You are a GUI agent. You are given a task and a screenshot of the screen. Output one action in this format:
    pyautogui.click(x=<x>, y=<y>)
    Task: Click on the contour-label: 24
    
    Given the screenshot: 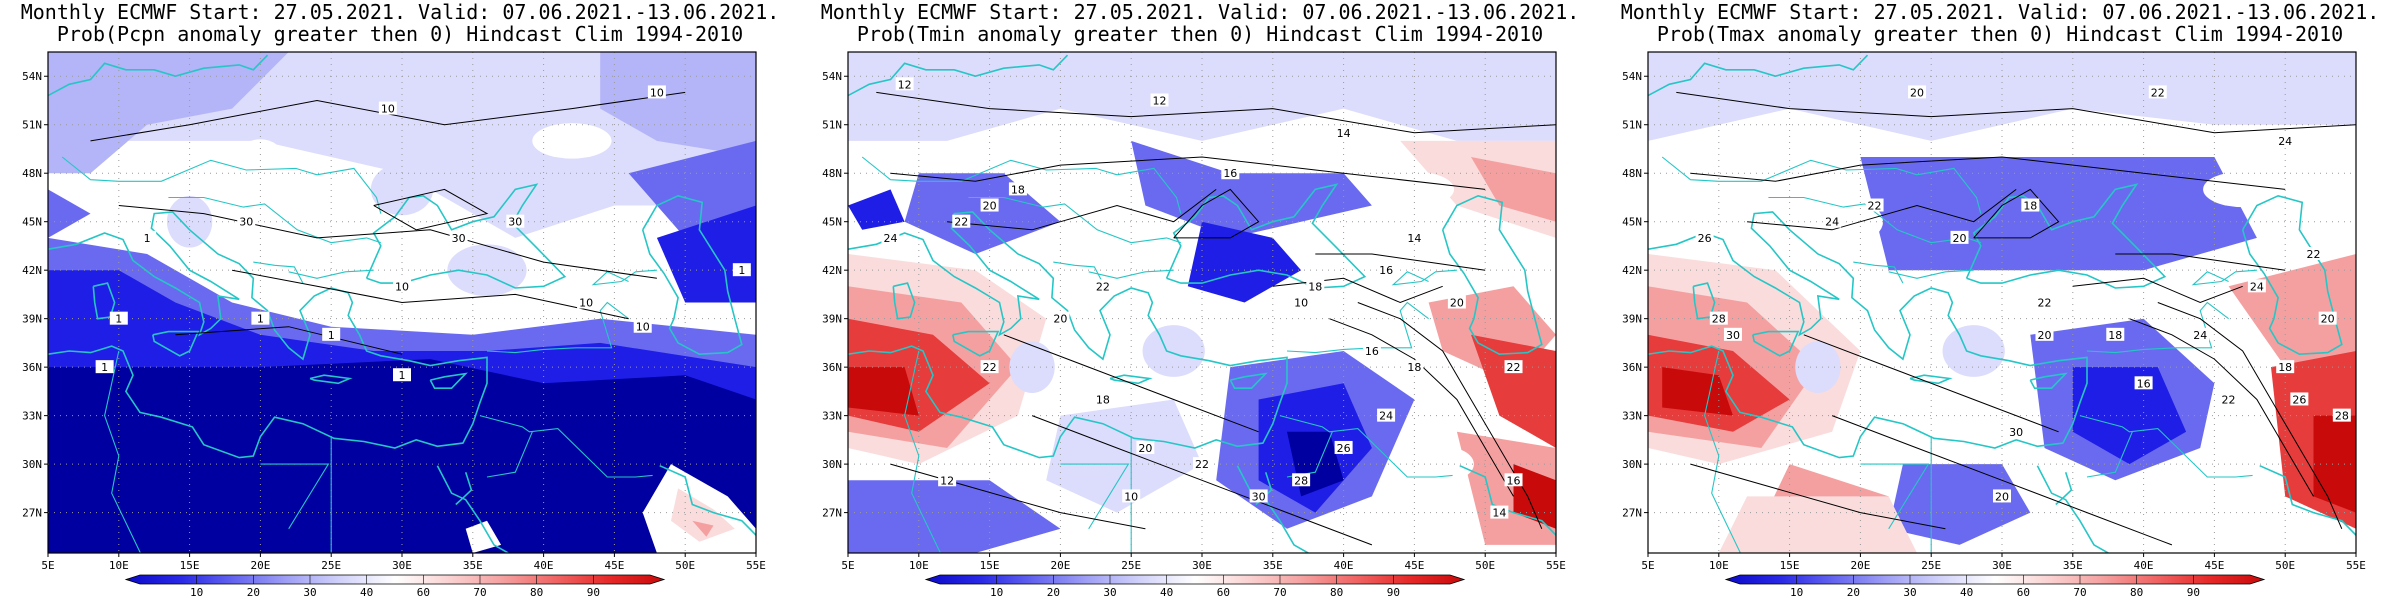 What is the action you would take?
    pyautogui.click(x=1386, y=416)
    